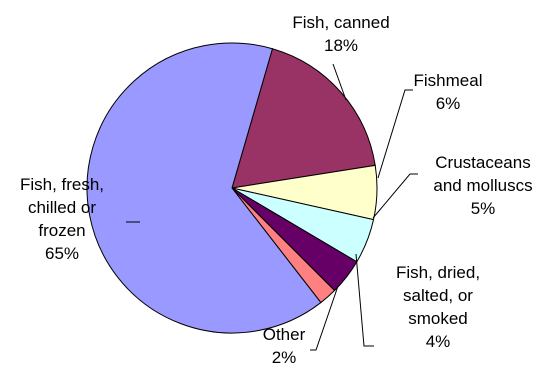 This screenshot has height=371, width=549. What do you see at coordinates (438, 295) in the screenshot?
I see `slice-name-label: salted, or` at bounding box center [438, 295].